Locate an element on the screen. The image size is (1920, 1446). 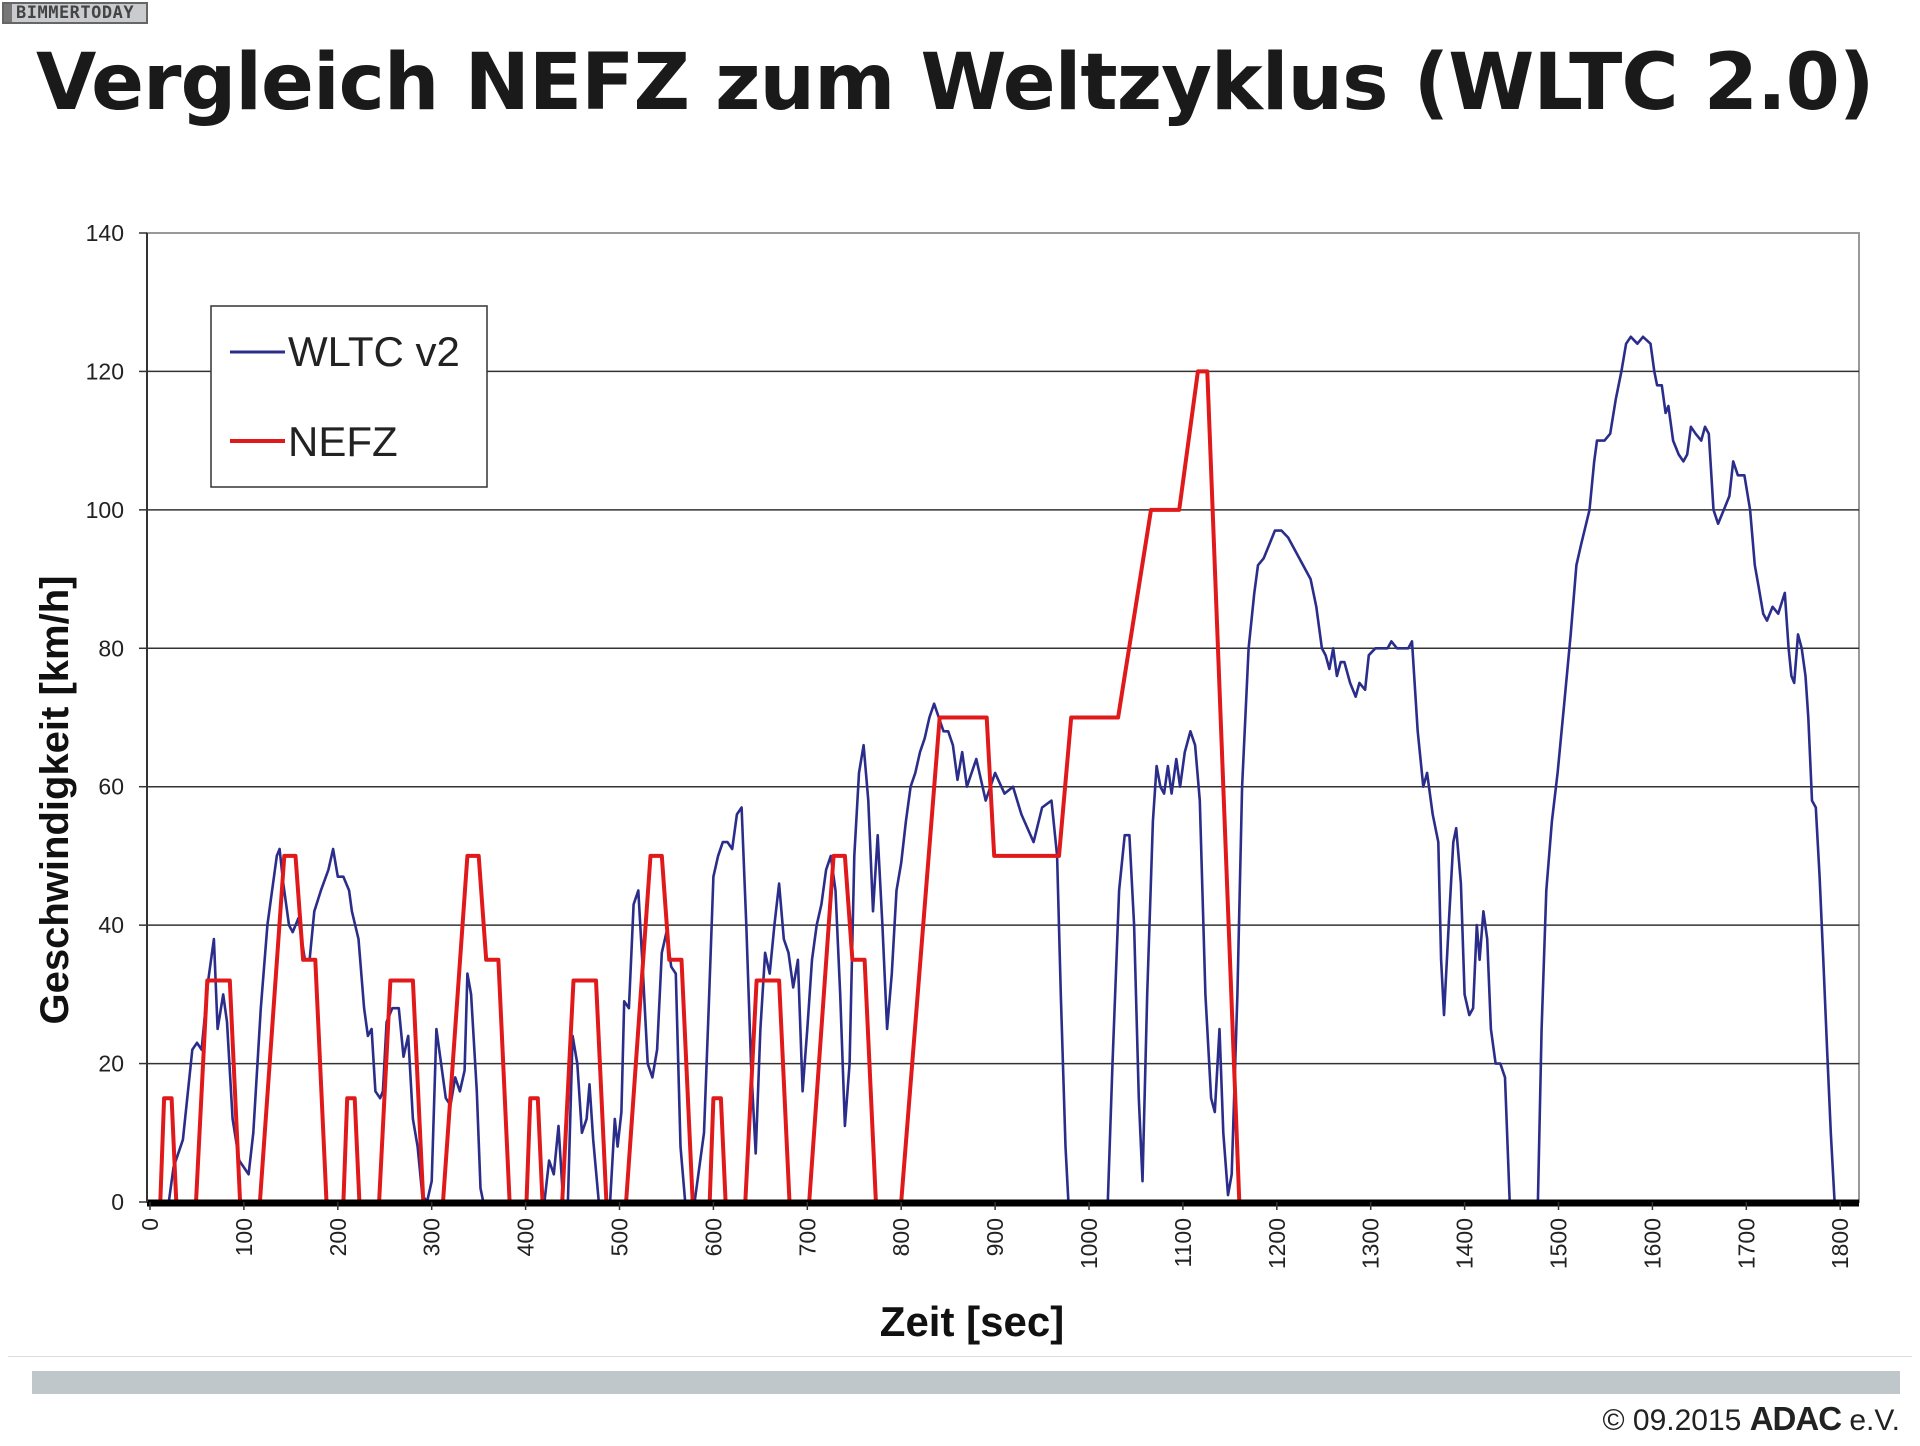
x-tick-label: 200 is located at coordinates (338, 1237).